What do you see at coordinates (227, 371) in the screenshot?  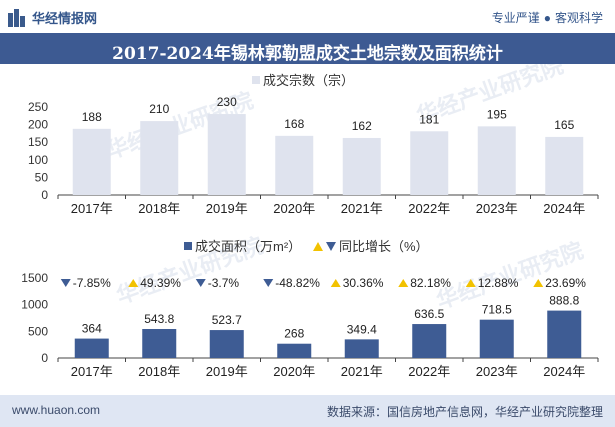 I see `c2-xtick-label-2: 2019年` at bounding box center [227, 371].